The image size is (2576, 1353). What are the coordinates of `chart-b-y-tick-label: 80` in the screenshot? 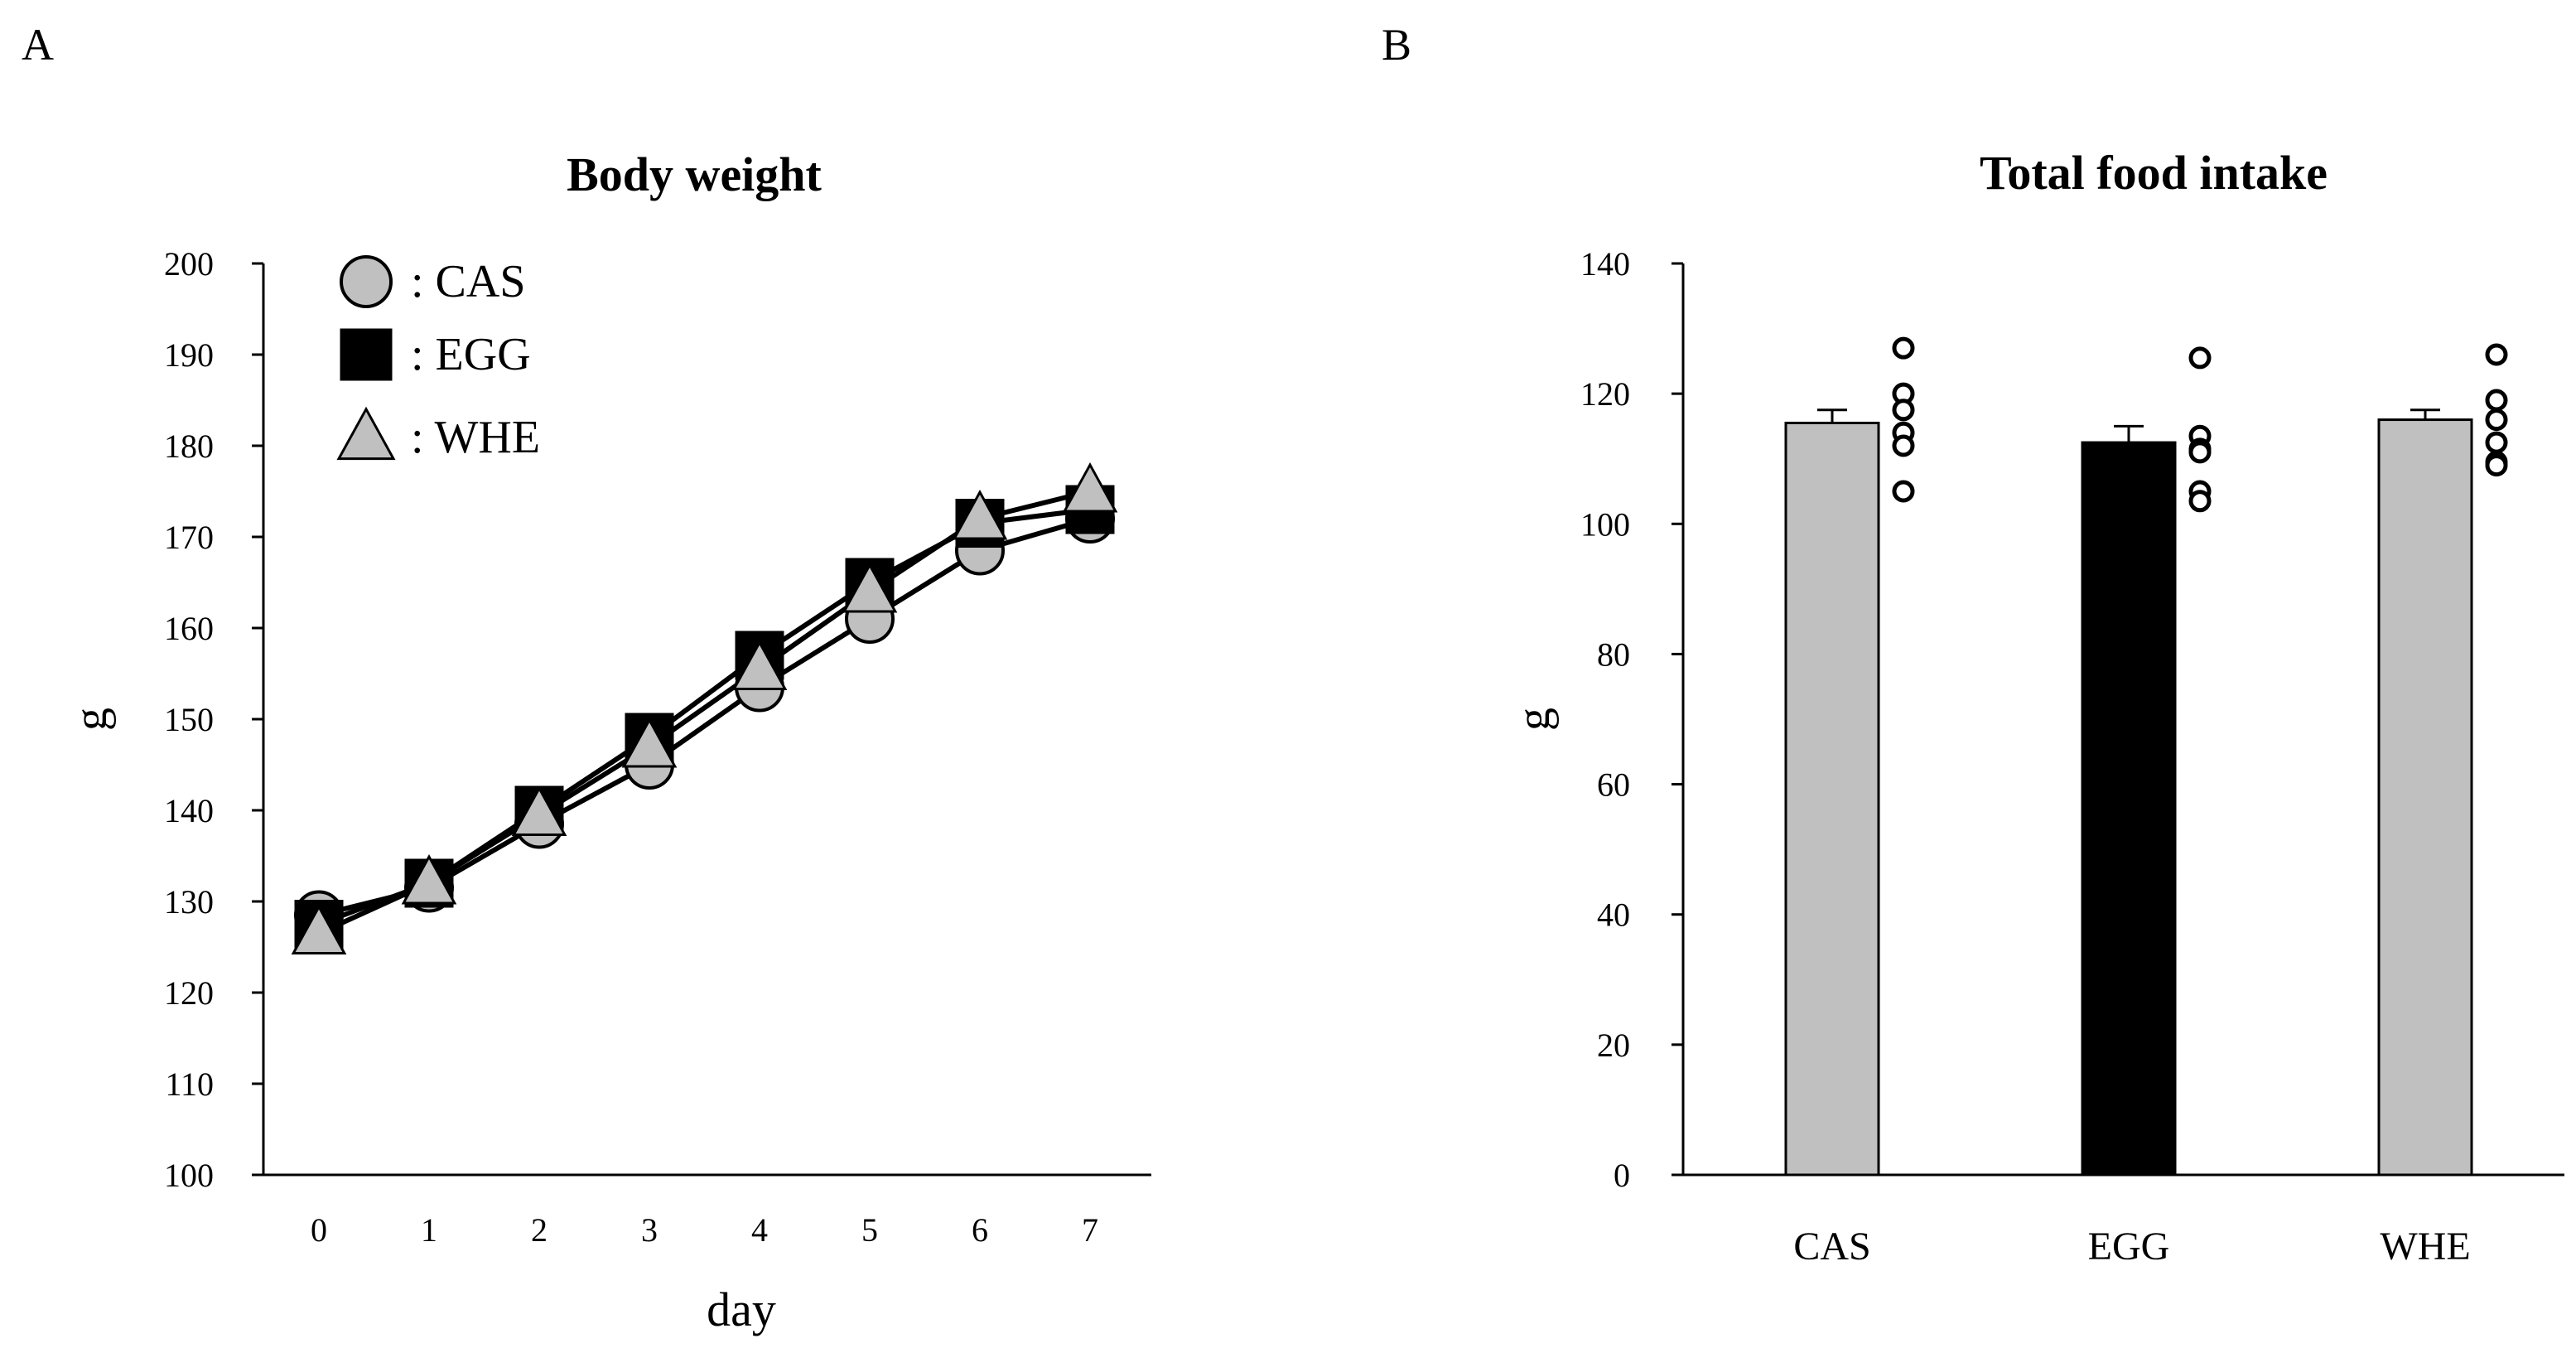 It's located at (1614, 654).